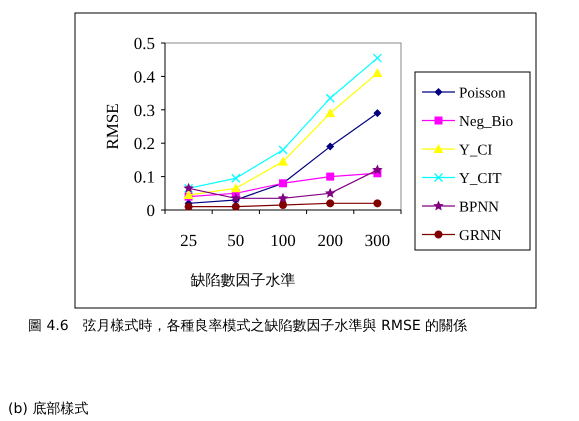 Image resolution: width=579 pixels, height=421 pixels. Describe the element at coordinates (150, 210) in the screenshot. I see `y-tick-label: 0` at that location.